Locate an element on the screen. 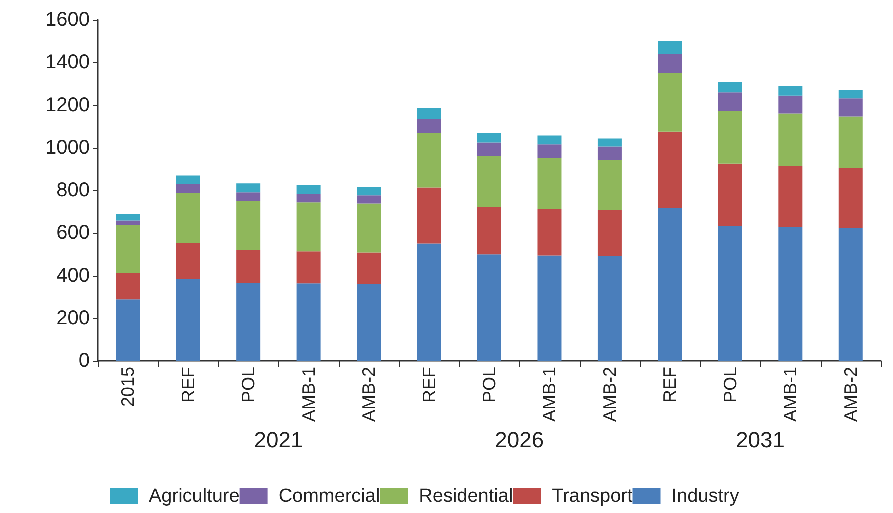 Image resolution: width=893 pixels, height=513 pixels. legend-label: Residential is located at coordinates (466, 496).